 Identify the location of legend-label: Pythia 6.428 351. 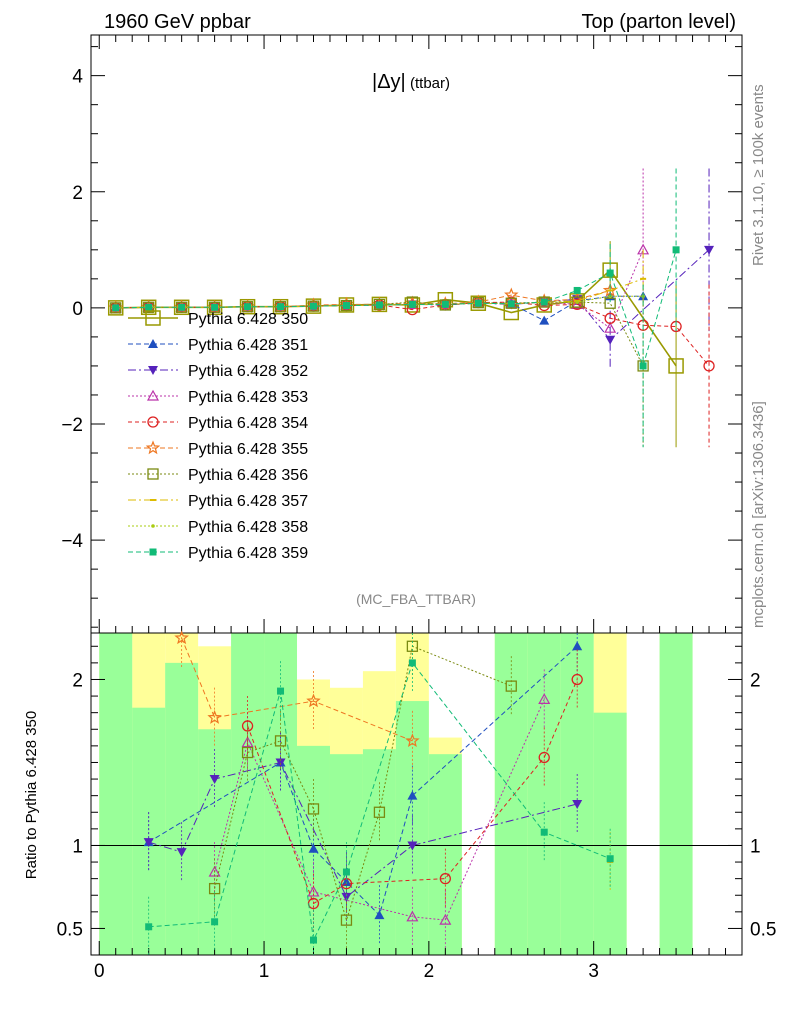
(248, 345).